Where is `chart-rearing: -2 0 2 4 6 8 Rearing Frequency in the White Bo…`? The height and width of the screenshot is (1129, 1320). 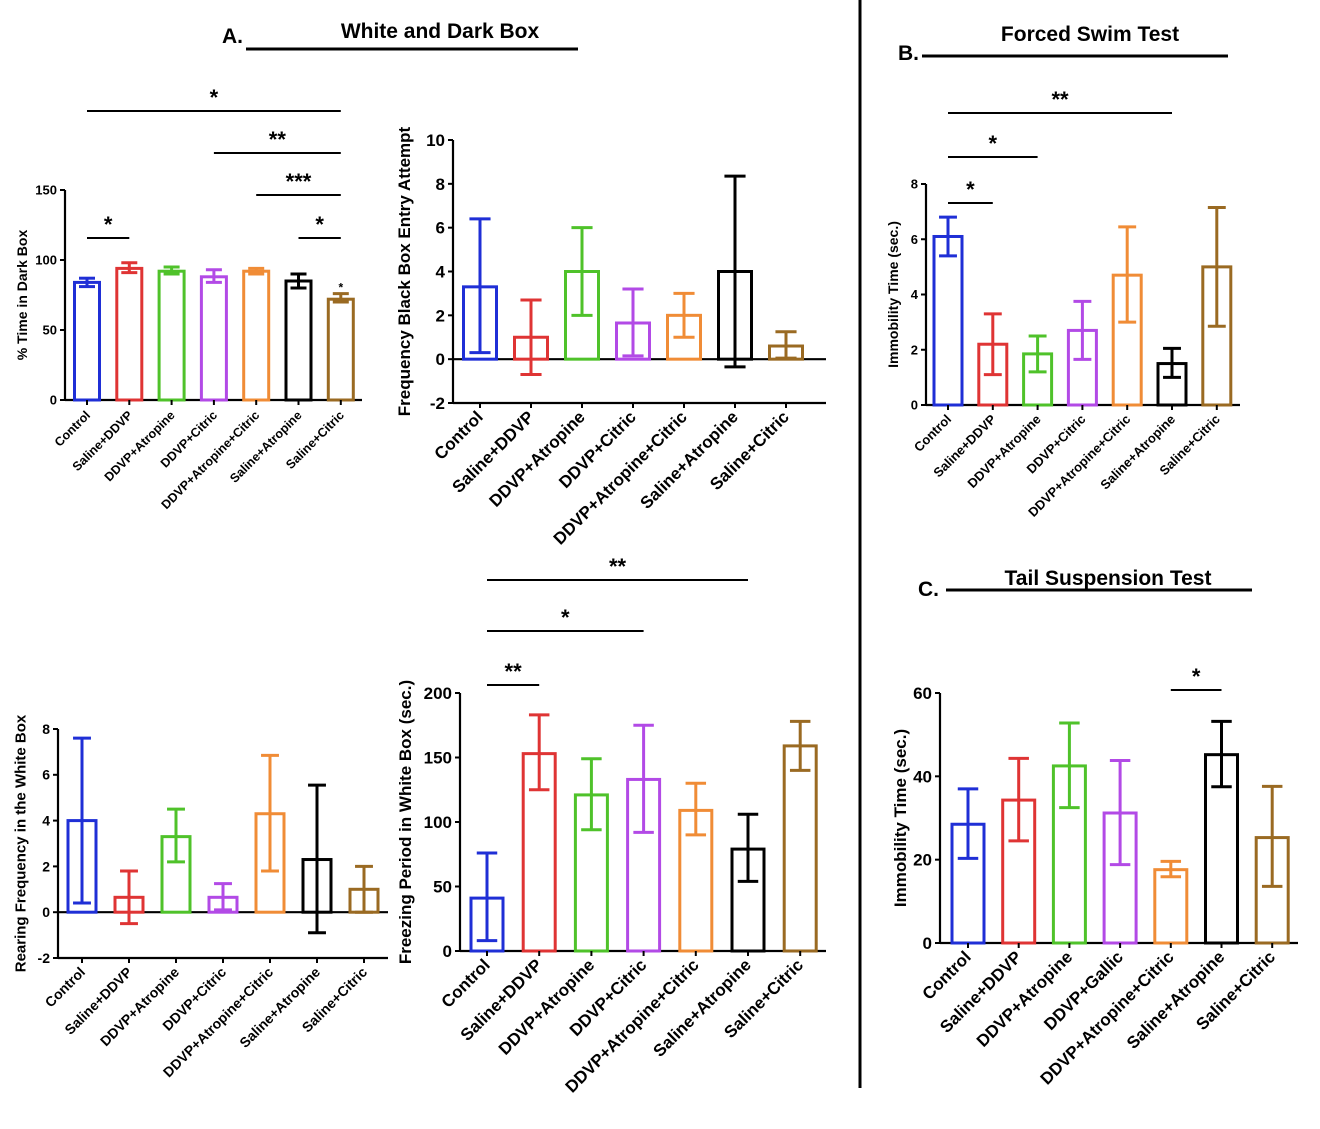
chart-rearing: -2 0 2 4 6 8 Rearing Frequency in the White Bo… is located at coordinates (200, 897).